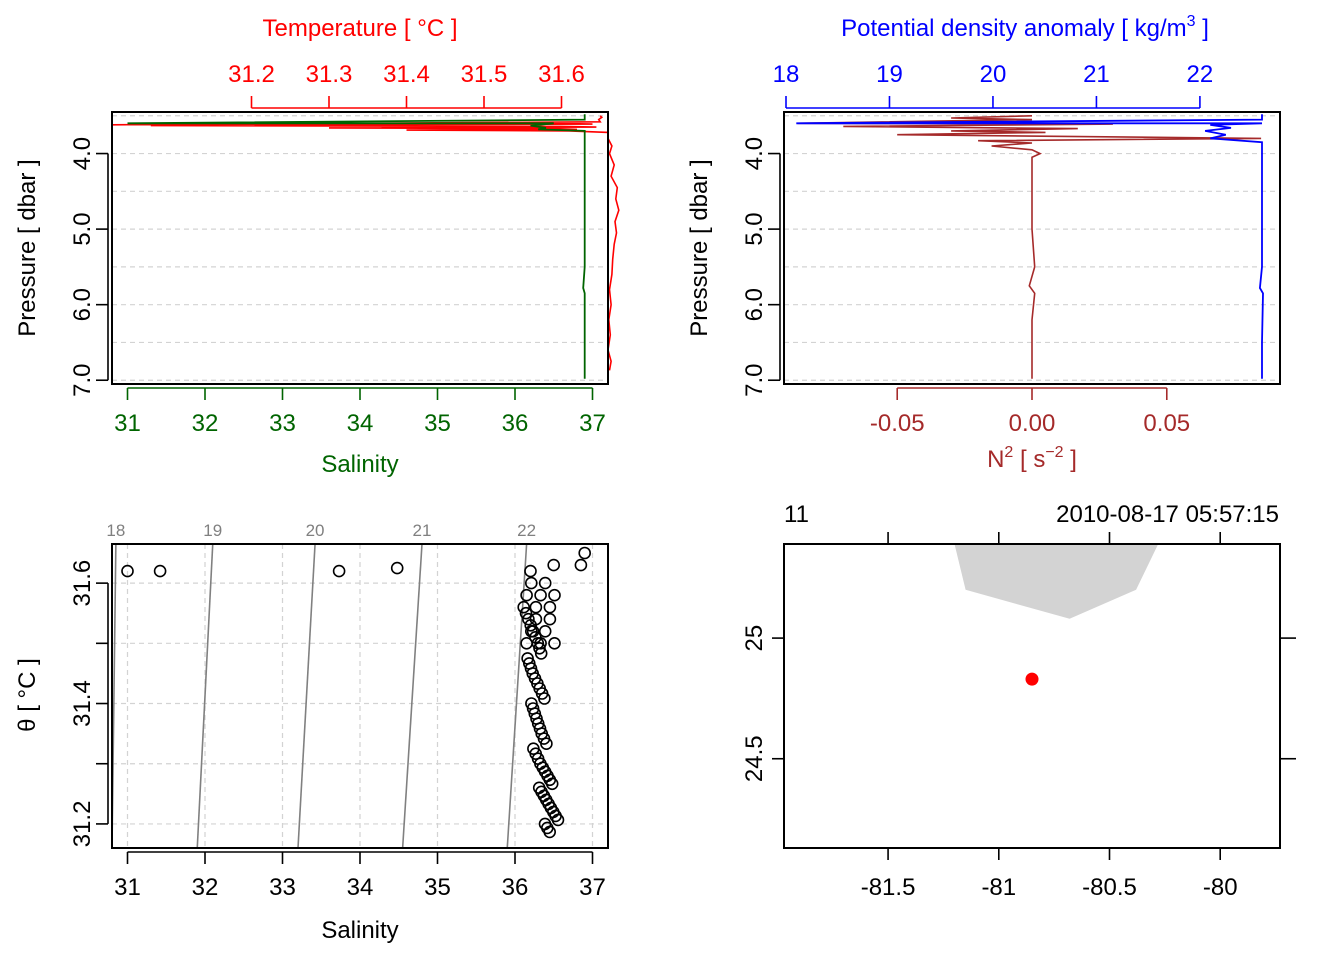 This screenshot has width=1344, height=960. What do you see at coordinates (998, 887) in the screenshot?
I see `map-lon-label: -81` at bounding box center [998, 887].